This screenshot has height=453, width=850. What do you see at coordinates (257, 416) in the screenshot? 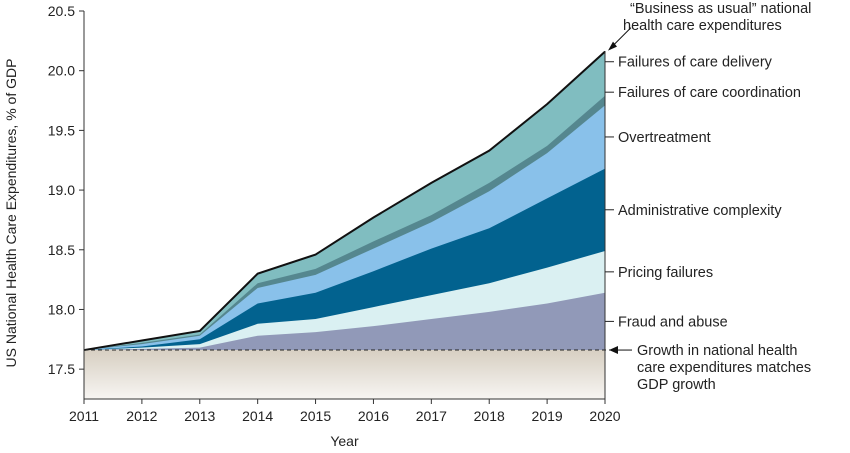
I see `x-tick-label: 2014` at bounding box center [257, 416].